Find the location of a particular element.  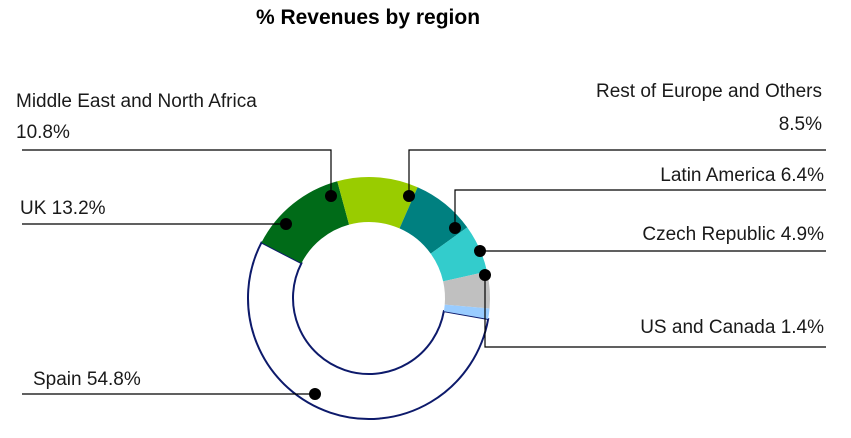

label-rest-of-europe-and-others: Rest of Europe and Others is located at coordinates (709, 91).